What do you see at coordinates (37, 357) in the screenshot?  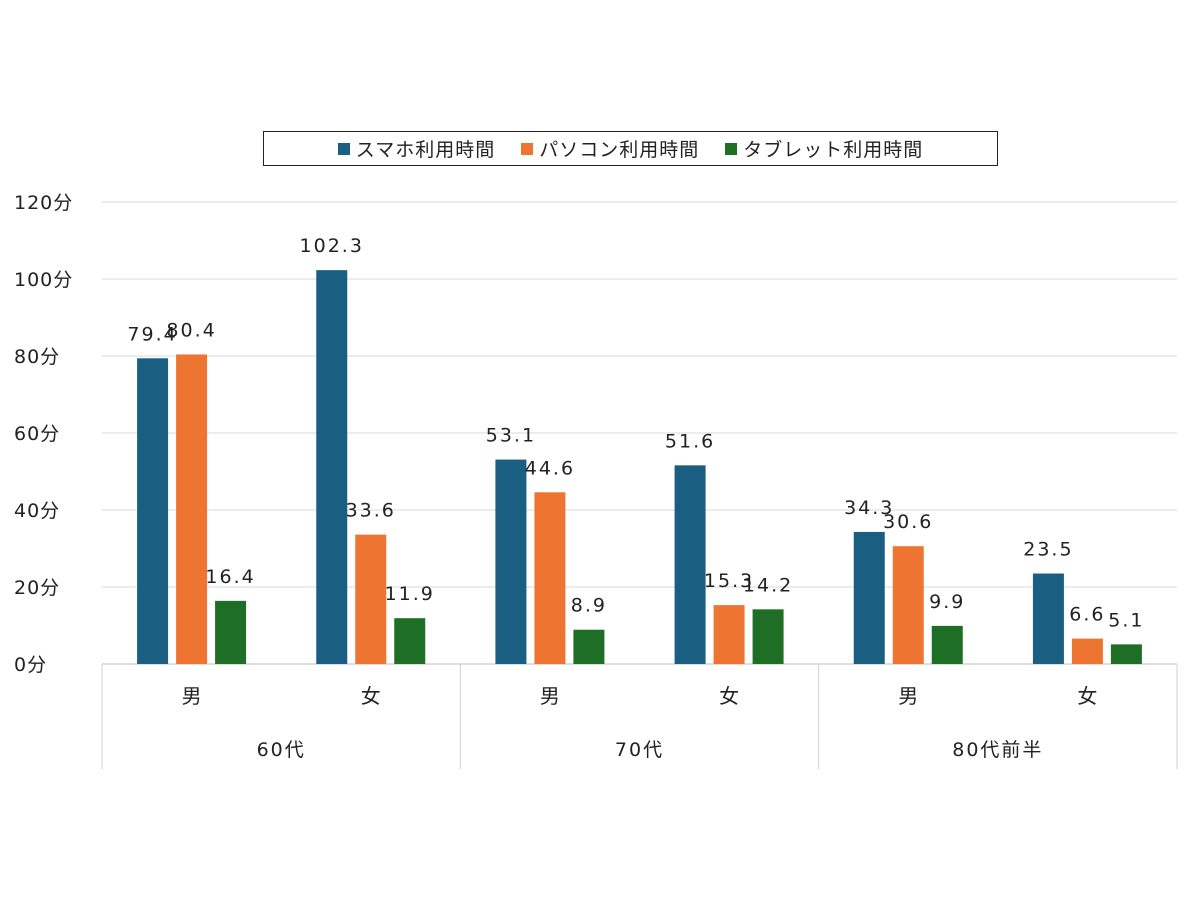 I see `y-tick-label-80: 80分` at bounding box center [37, 357].